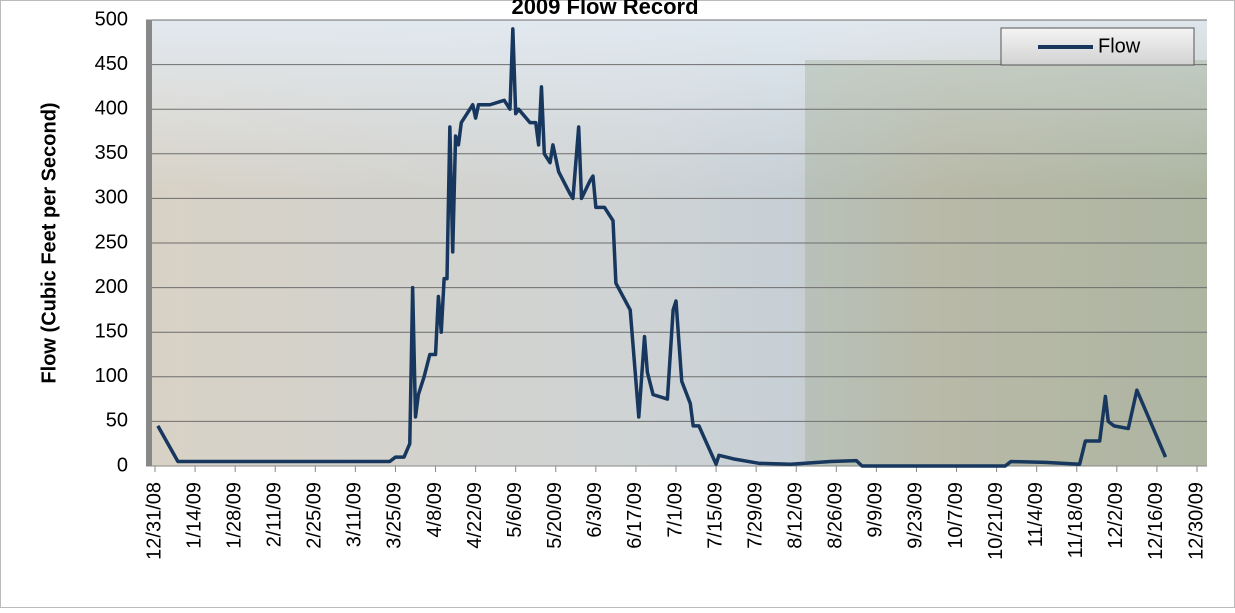 This screenshot has width=1235, height=613. What do you see at coordinates (111, 331) in the screenshot?
I see `y-tick-label: 150` at bounding box center [111, 331].